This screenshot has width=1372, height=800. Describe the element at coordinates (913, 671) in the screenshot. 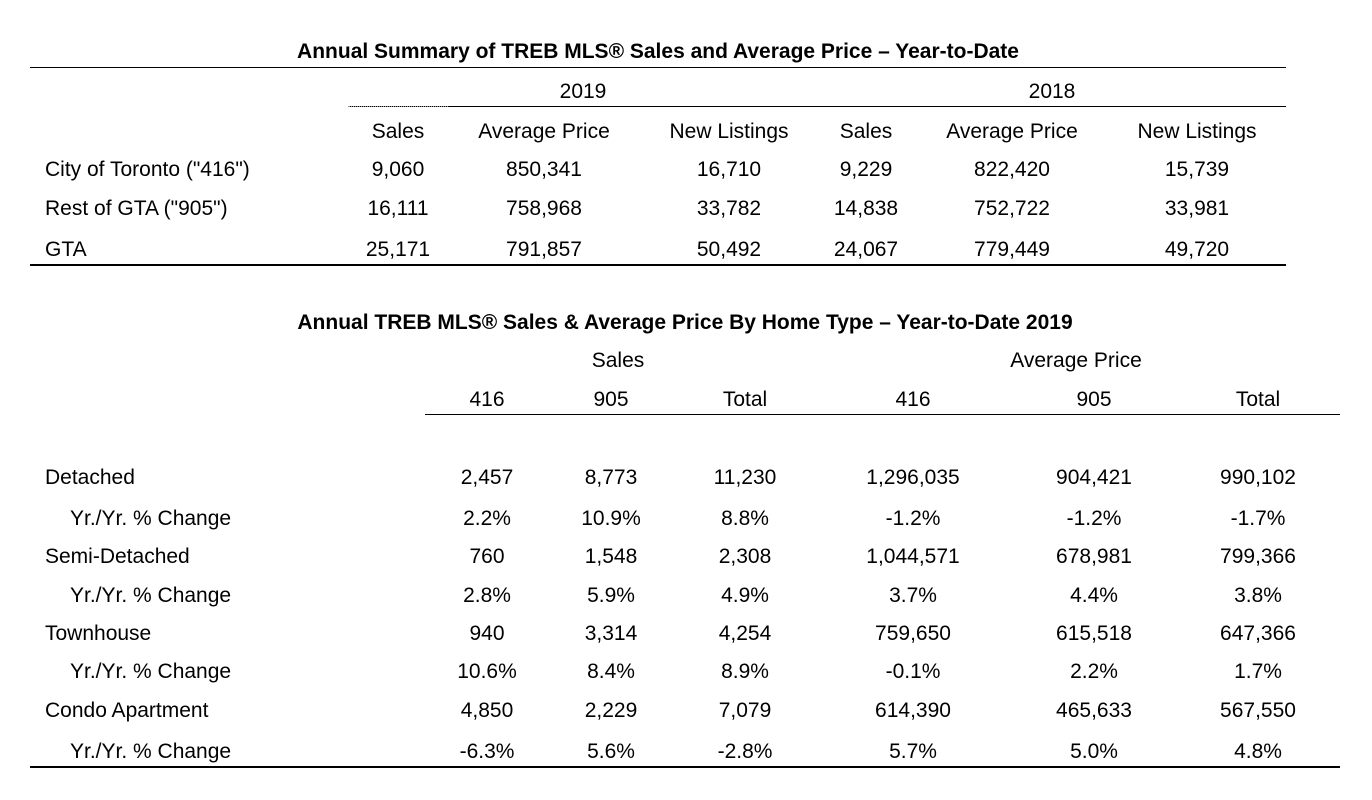

I see `table2-cell: -0.1%` at that location.